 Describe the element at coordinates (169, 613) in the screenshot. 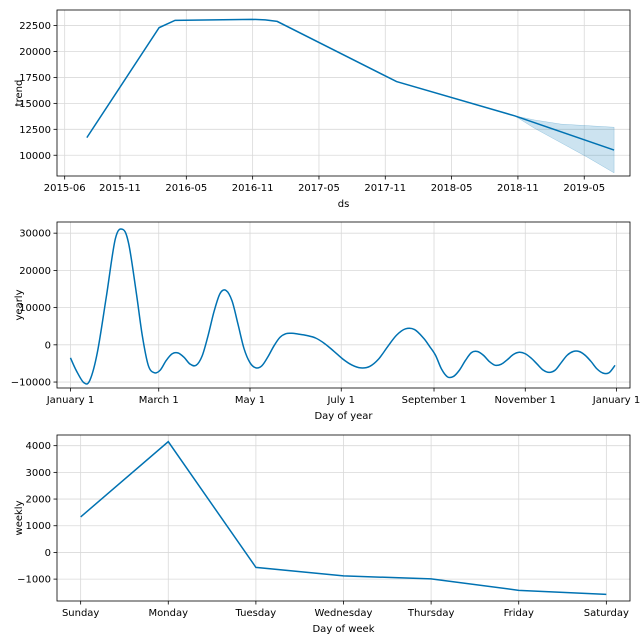

I see `x-tick-label: Monday` at that location.